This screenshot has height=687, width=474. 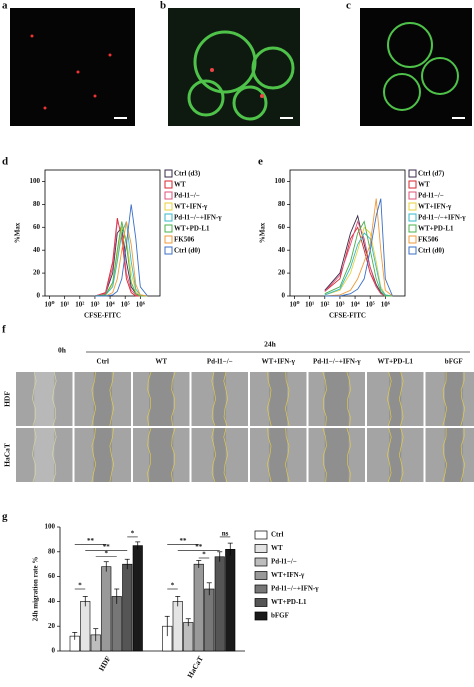 What do you see at coordinates (431, 196) in the screenshot?
I see `legend-label: Pd-l1−/−` at bounding box center [431, 196].